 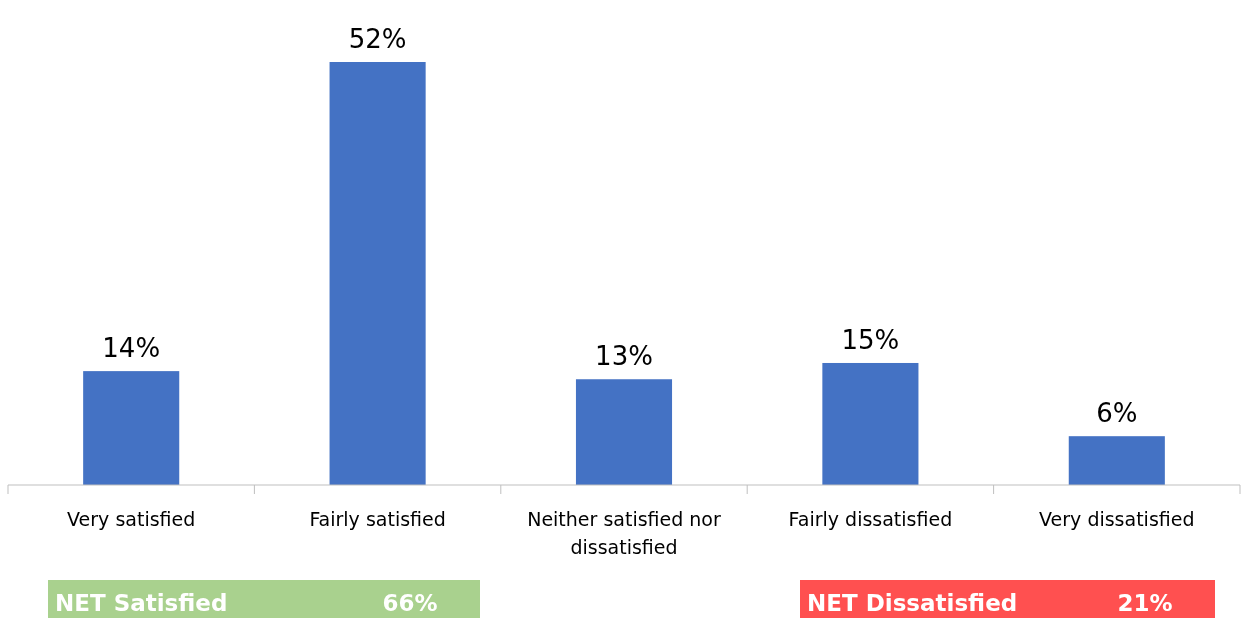 What do you see at coordinates (912, 603) in the screenshot?
I see `text: NET Dissatisfied` at bounding box center [912, 603].